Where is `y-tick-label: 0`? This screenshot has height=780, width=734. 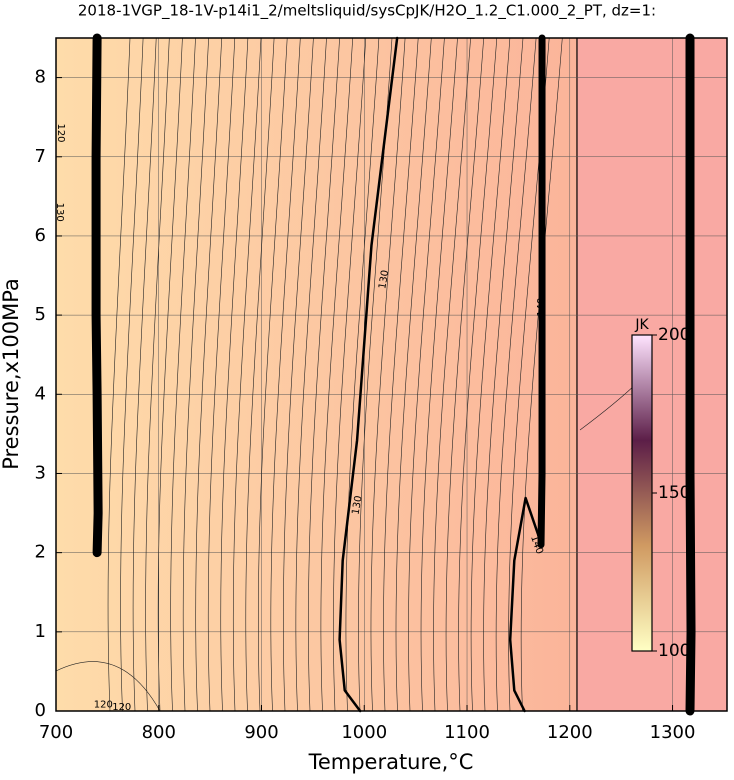
y-tick-label: 0 is located at coordinates (40, 710).